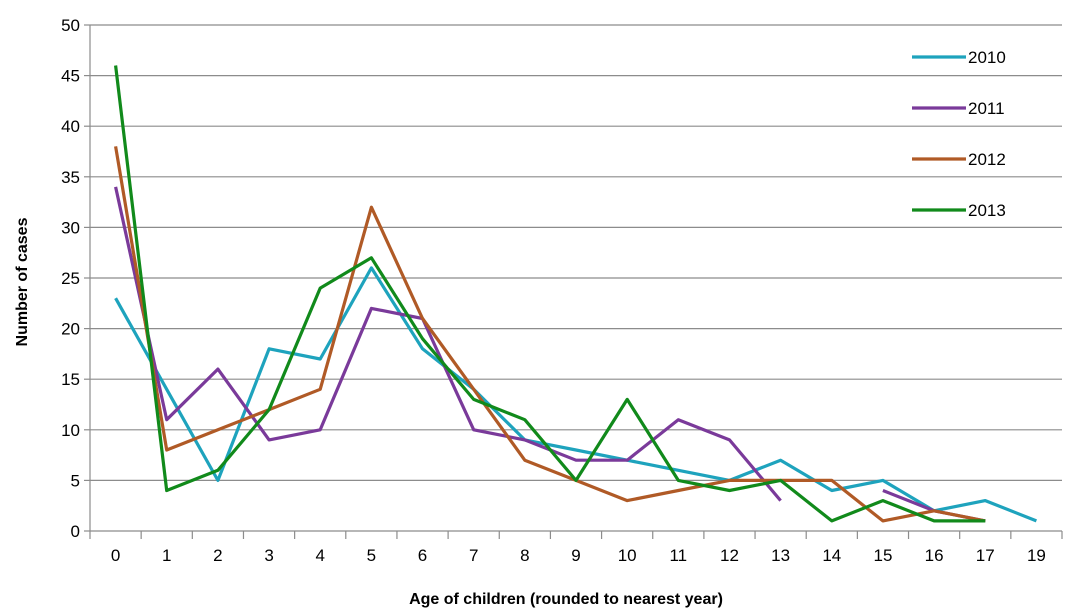 This screenshot has height=611, width=1067. I want to click on x-tick-label-9: 9, so click(575, 555).